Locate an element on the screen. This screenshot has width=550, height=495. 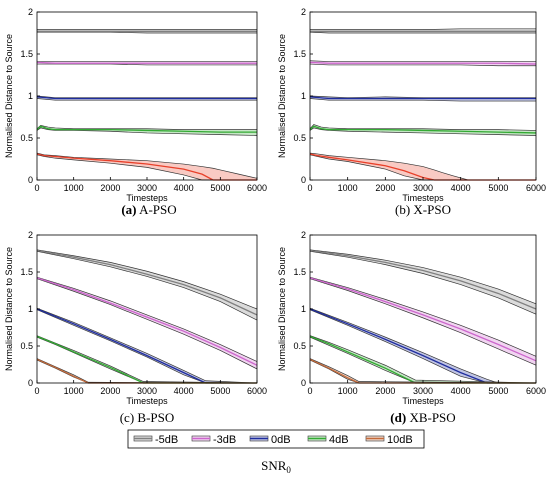
x-tick-label-d: 1000 is located at coordinates (348, 391).